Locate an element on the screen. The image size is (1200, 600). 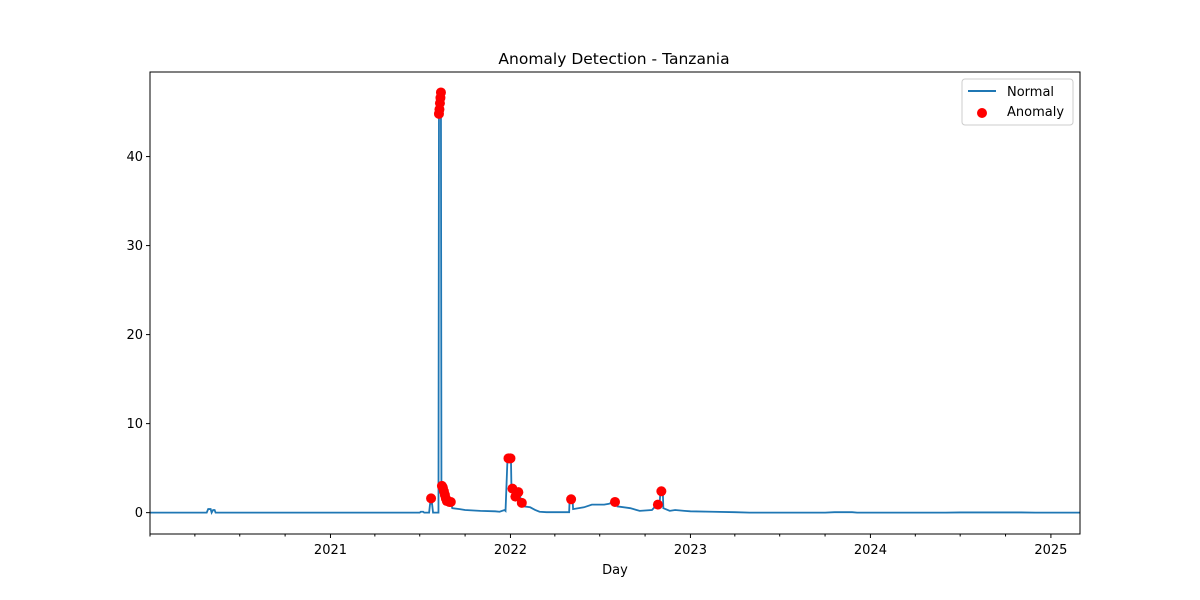
x-tick-label: 2024 is located at coordinates (870, 550).